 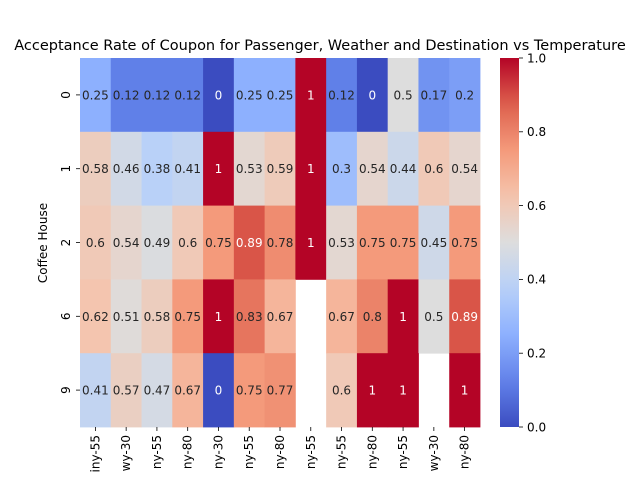 I want to click on colorbar-tick-label: 0.0, so click(x=536, y=427).